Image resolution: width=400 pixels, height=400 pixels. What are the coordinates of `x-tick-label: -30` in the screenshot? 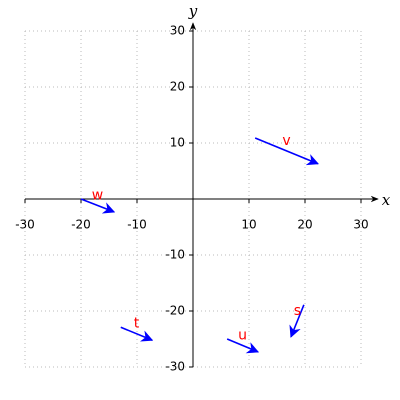 It's located at (25, 225).